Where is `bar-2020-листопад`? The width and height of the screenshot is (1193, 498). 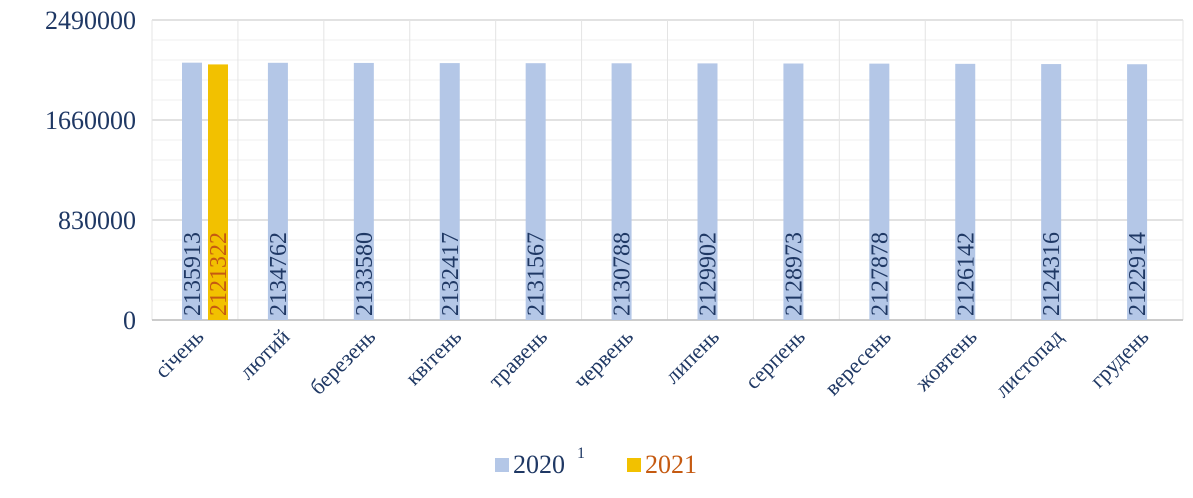
bar-2020-листопад is located at coordinates (1051, 192).